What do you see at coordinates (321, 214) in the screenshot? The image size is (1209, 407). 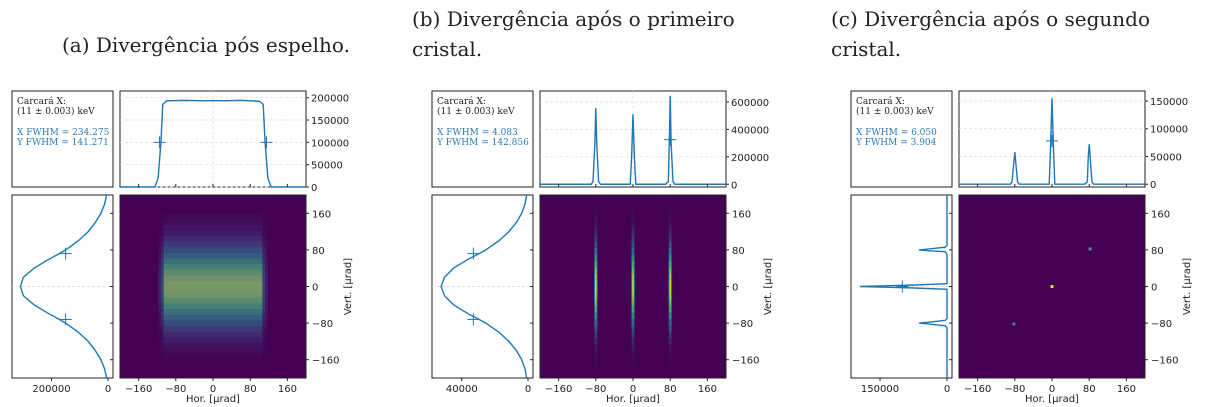 I see `main-ytick-label: 160` at bounding box center [321, 214].